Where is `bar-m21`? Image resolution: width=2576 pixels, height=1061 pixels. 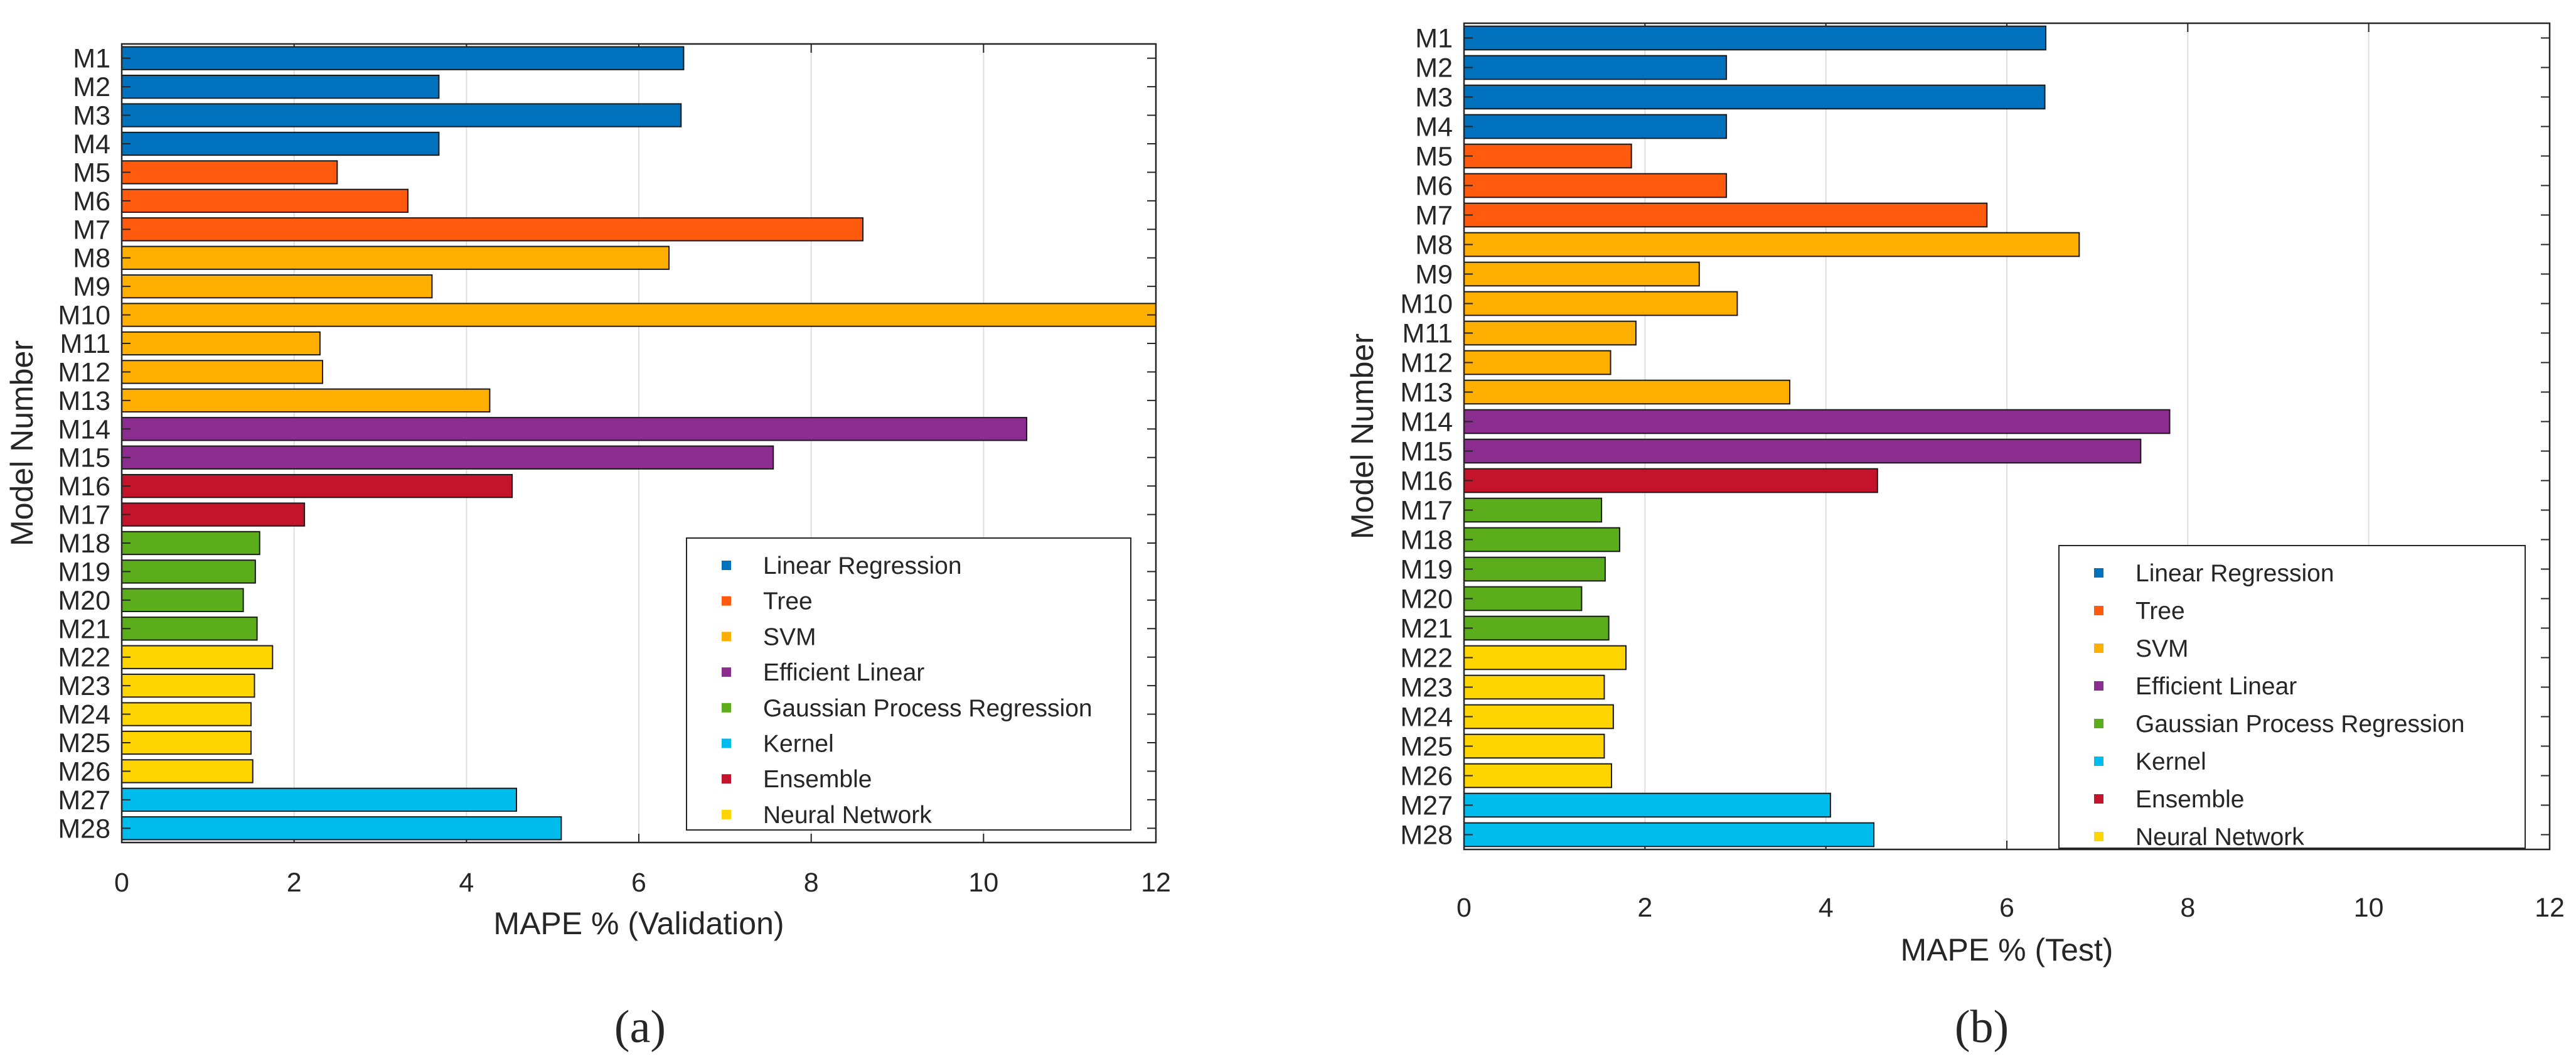
bar-m21 is located at coordinates (189, 629).